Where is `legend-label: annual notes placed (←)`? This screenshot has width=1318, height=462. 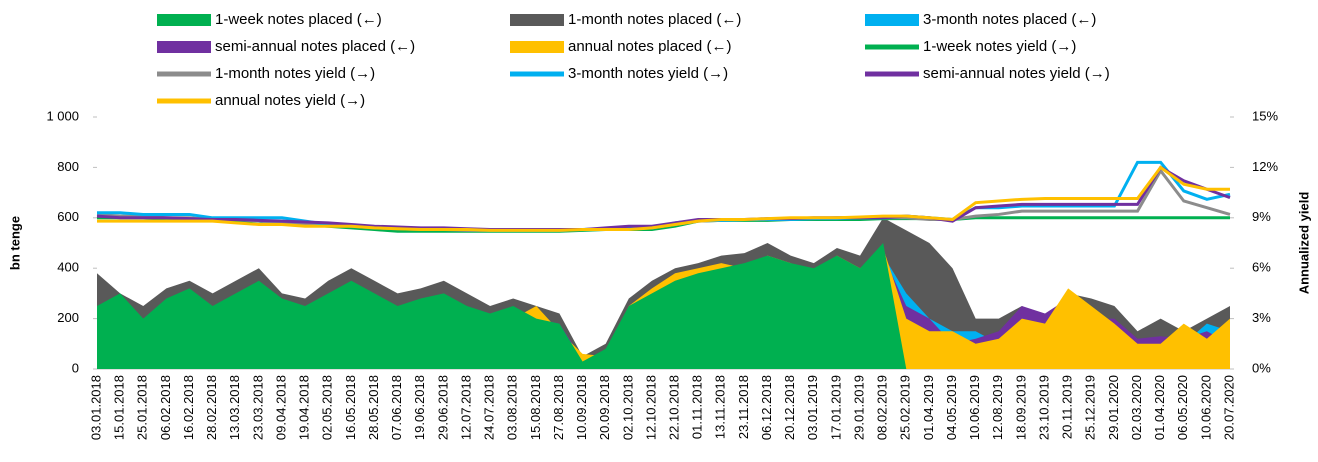 legend-label: annual notes placed (←) is located at coordinates (649, 46).